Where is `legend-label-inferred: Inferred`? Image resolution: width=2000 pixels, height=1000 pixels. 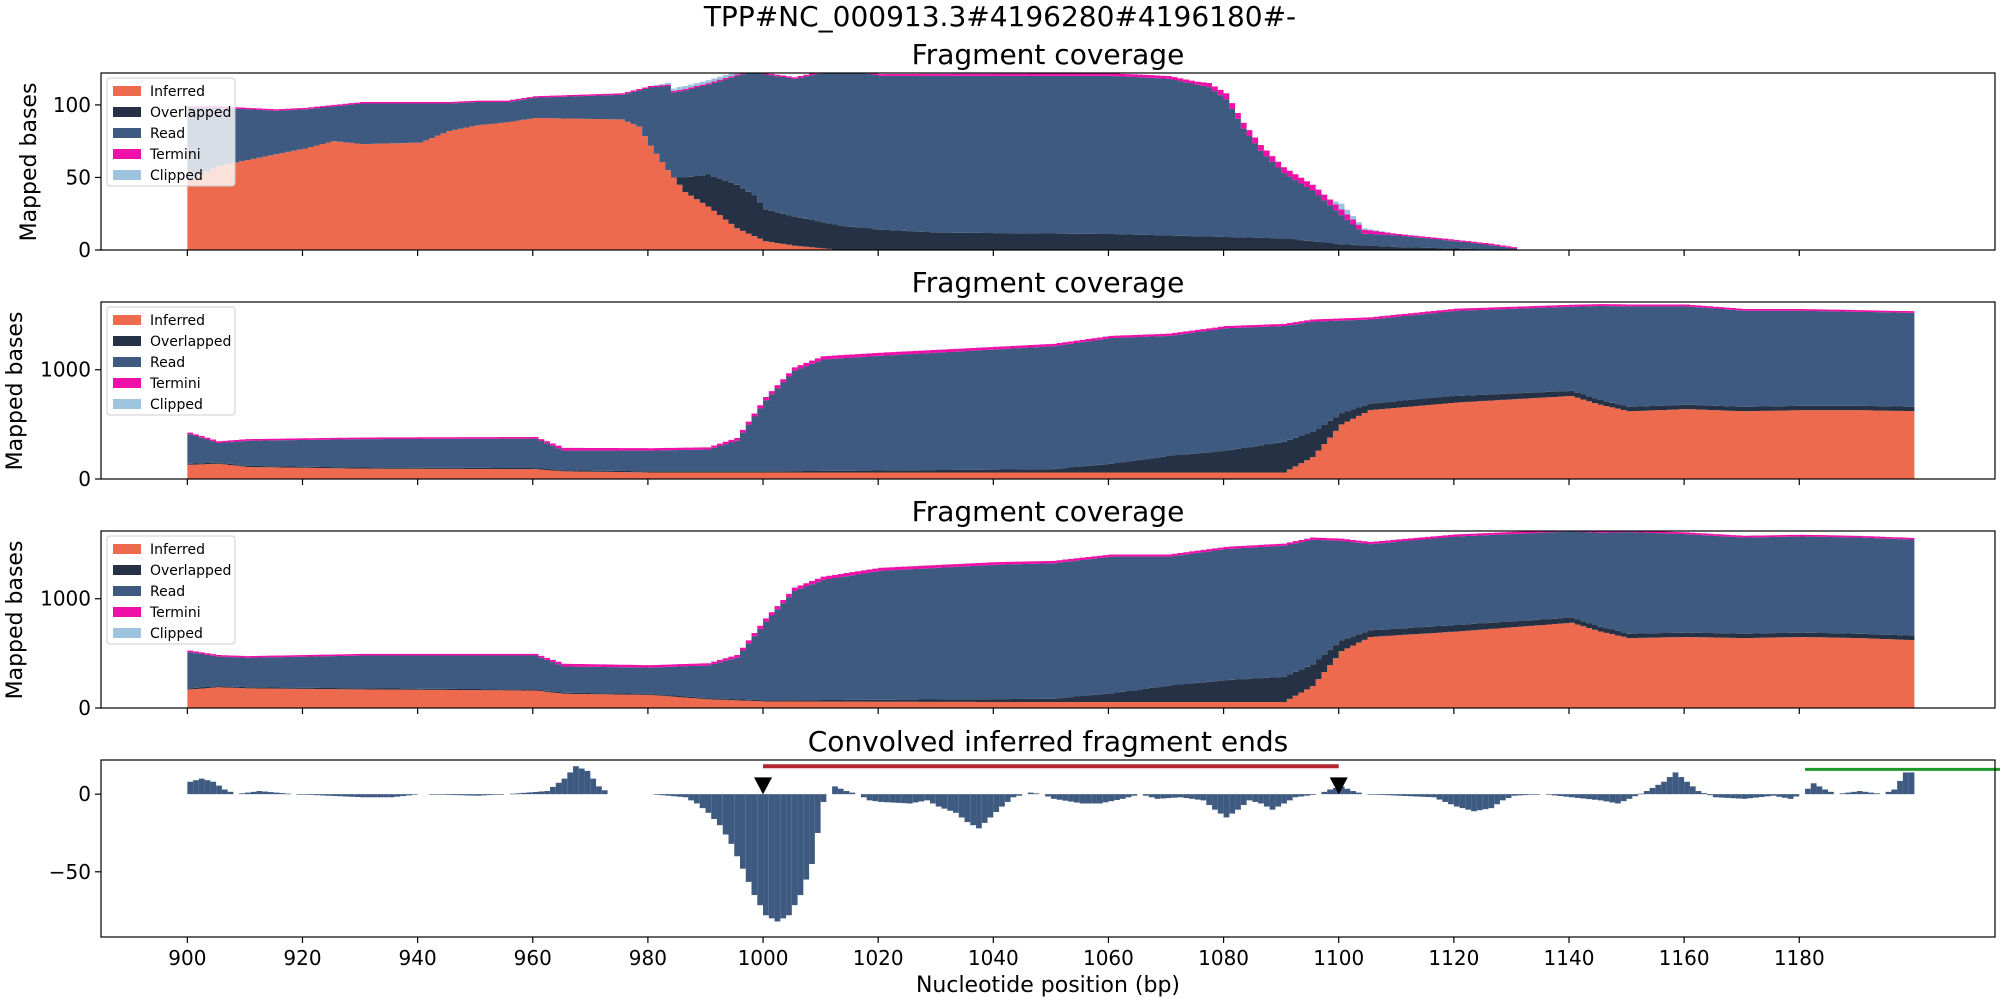 legend-label-inferred: Inferred is located at coordinates (177, 321).